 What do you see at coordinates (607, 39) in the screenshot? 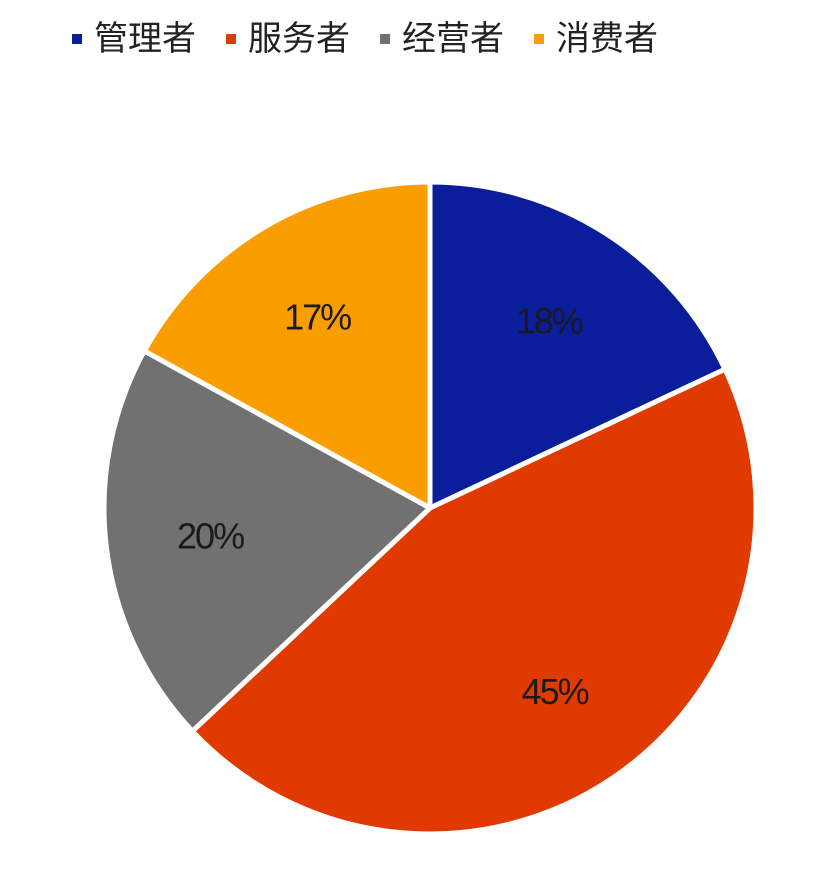
I see `legend-label: 消费者` at bounding box center [607, 39].